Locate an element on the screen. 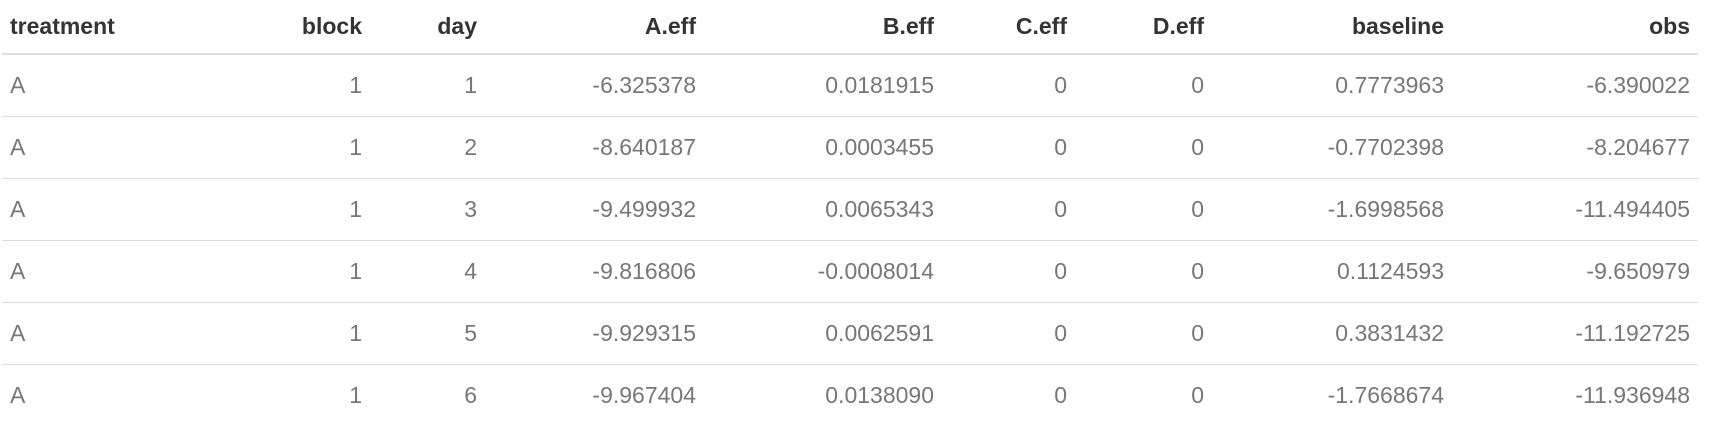 The image size is (1716, 430). cell-b-eff: 0.0003455 is located at coordinates (823, 147).